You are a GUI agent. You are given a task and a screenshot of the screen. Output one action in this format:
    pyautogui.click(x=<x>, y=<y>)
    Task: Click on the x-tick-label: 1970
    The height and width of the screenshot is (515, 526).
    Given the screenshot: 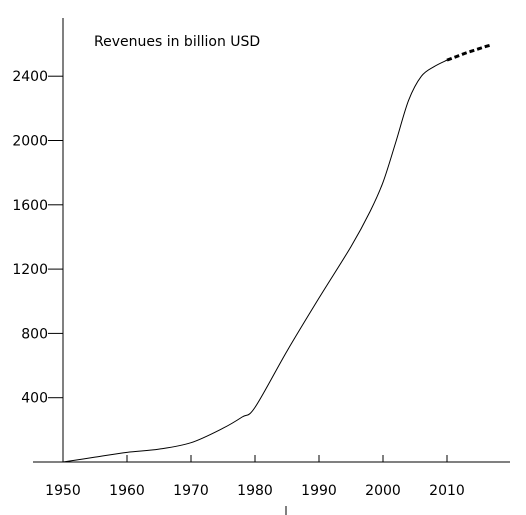 What is the action you would take?
    pyautogui.click(x=191, y=491)
    